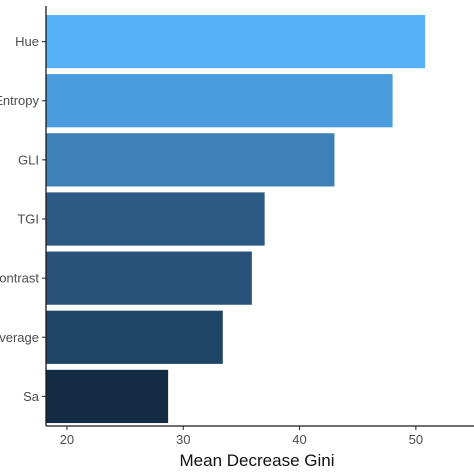 This screenshot has width=474, height=474. I want to click on bar-average, so click(134, 337).